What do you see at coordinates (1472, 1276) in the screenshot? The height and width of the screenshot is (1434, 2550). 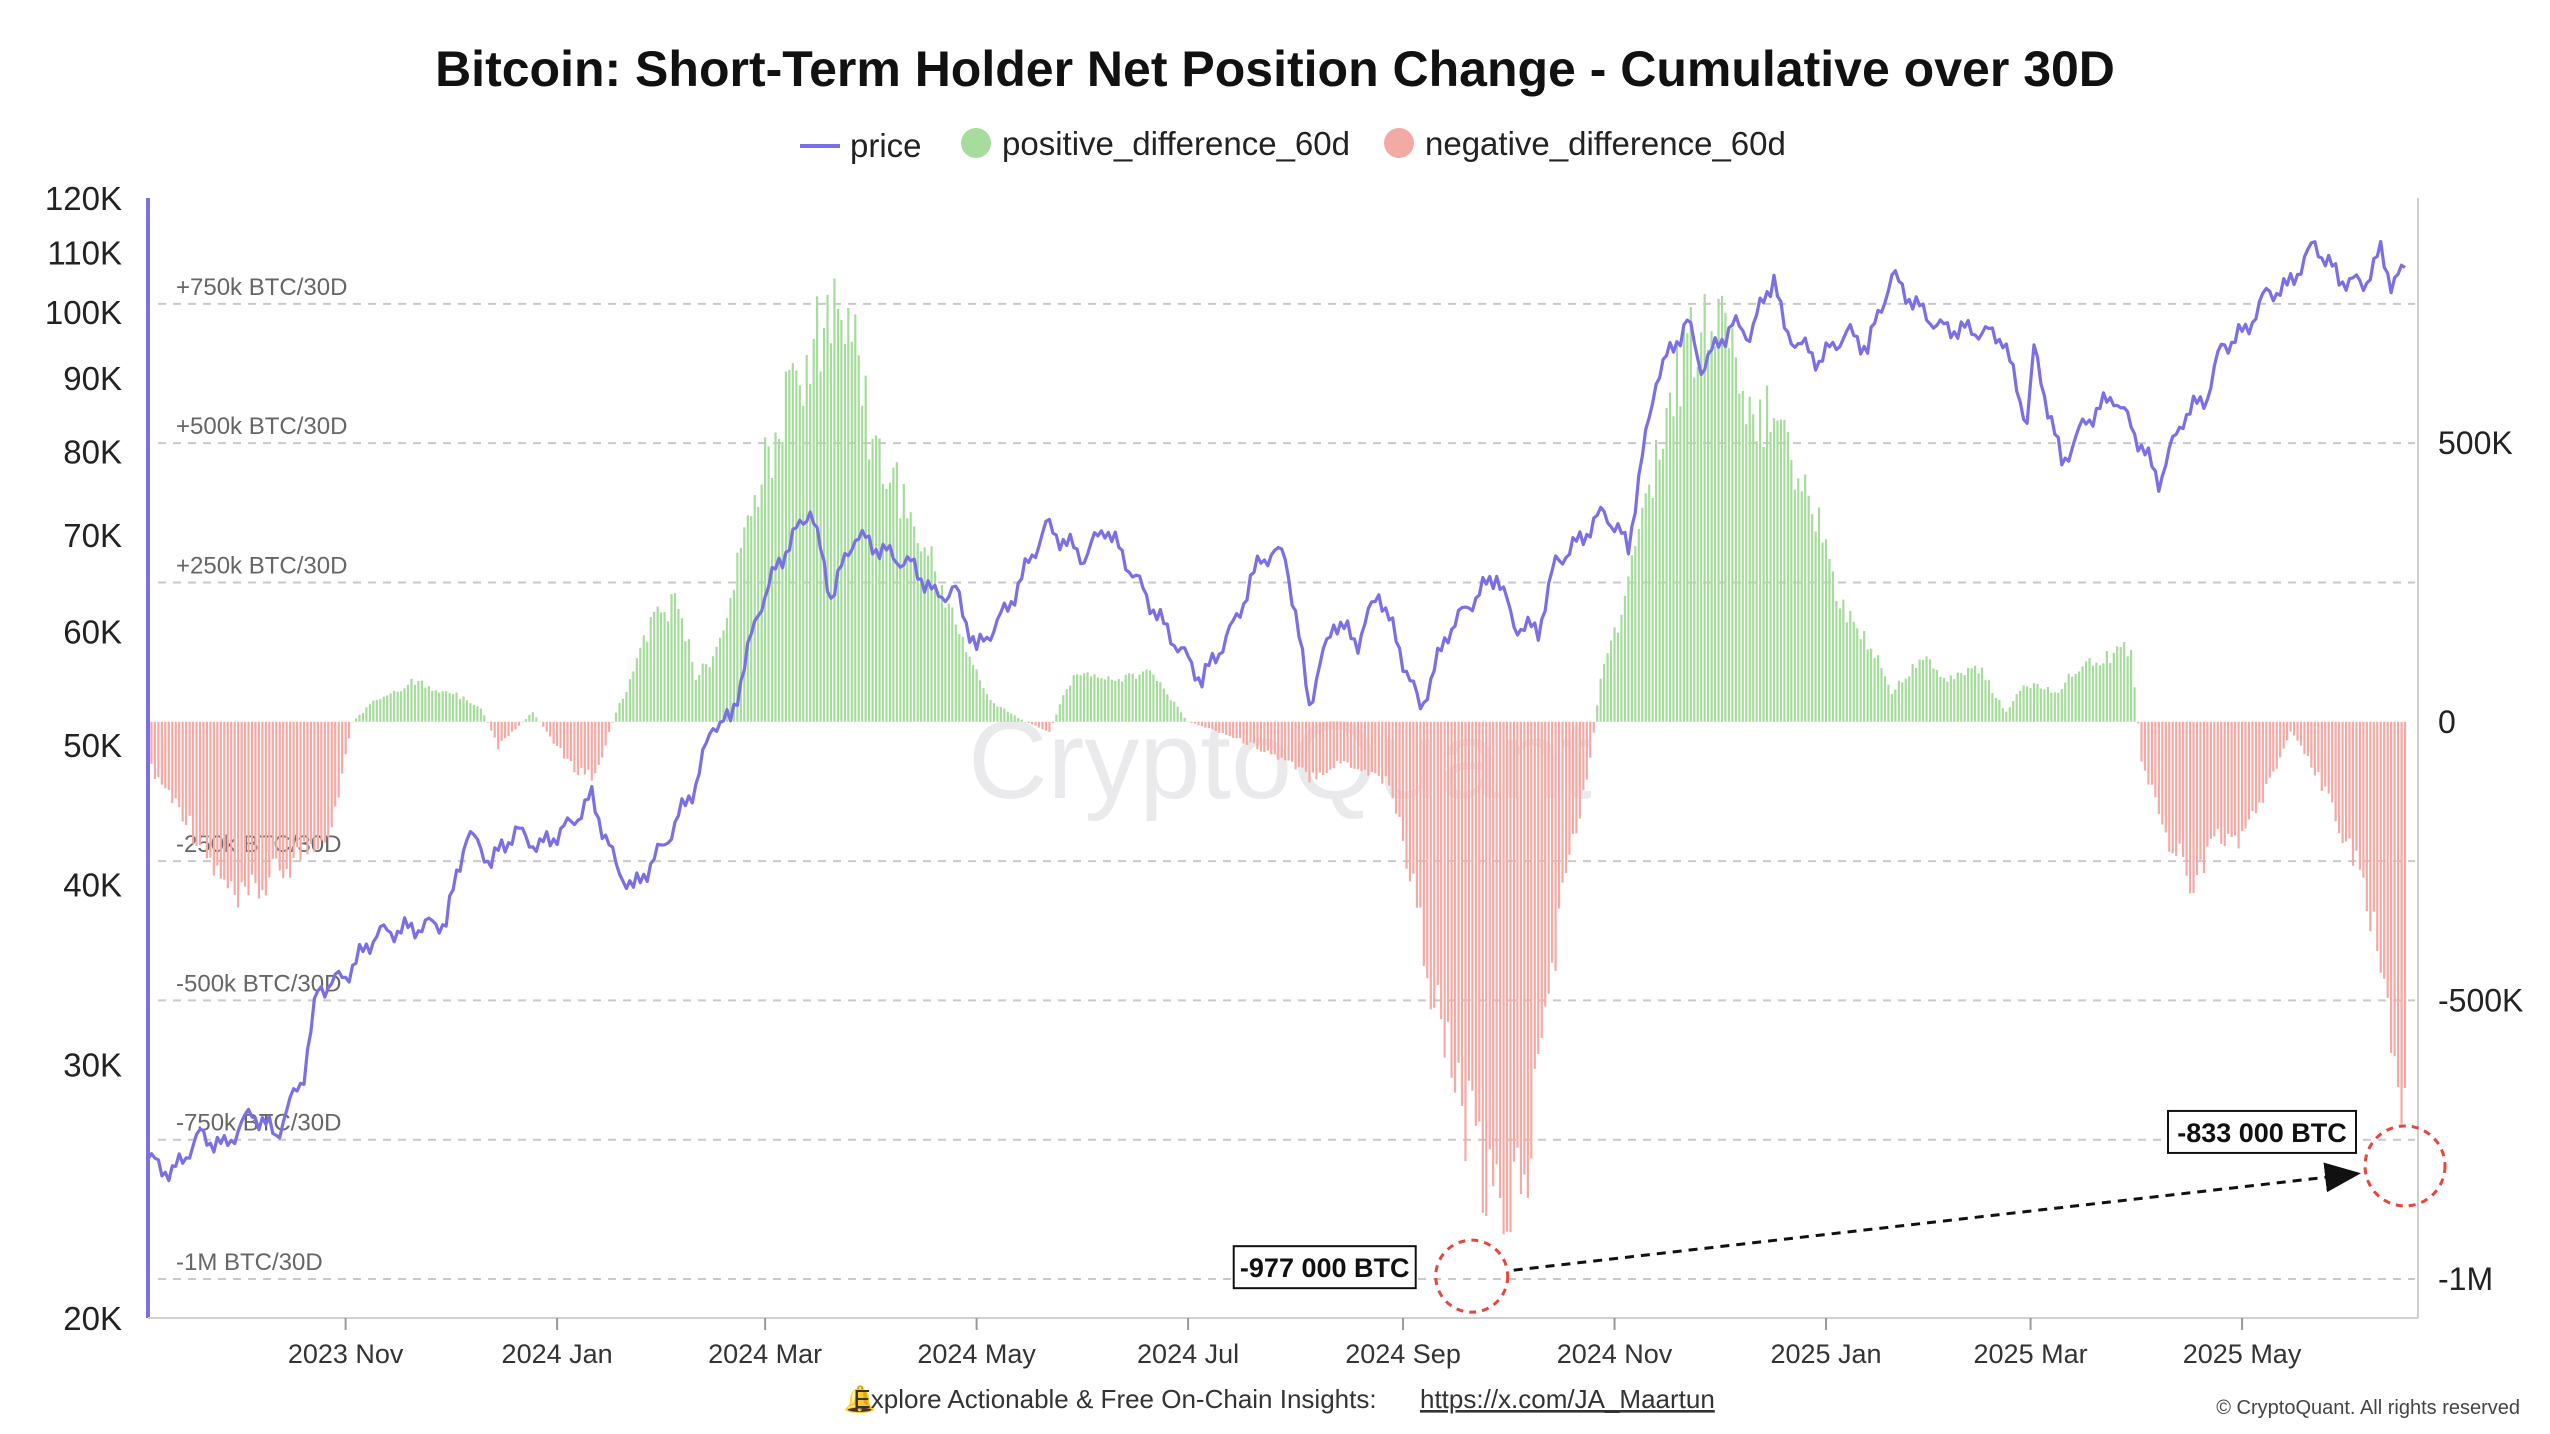 I see `annotation-circle` at bounding box center [1472, 1276].